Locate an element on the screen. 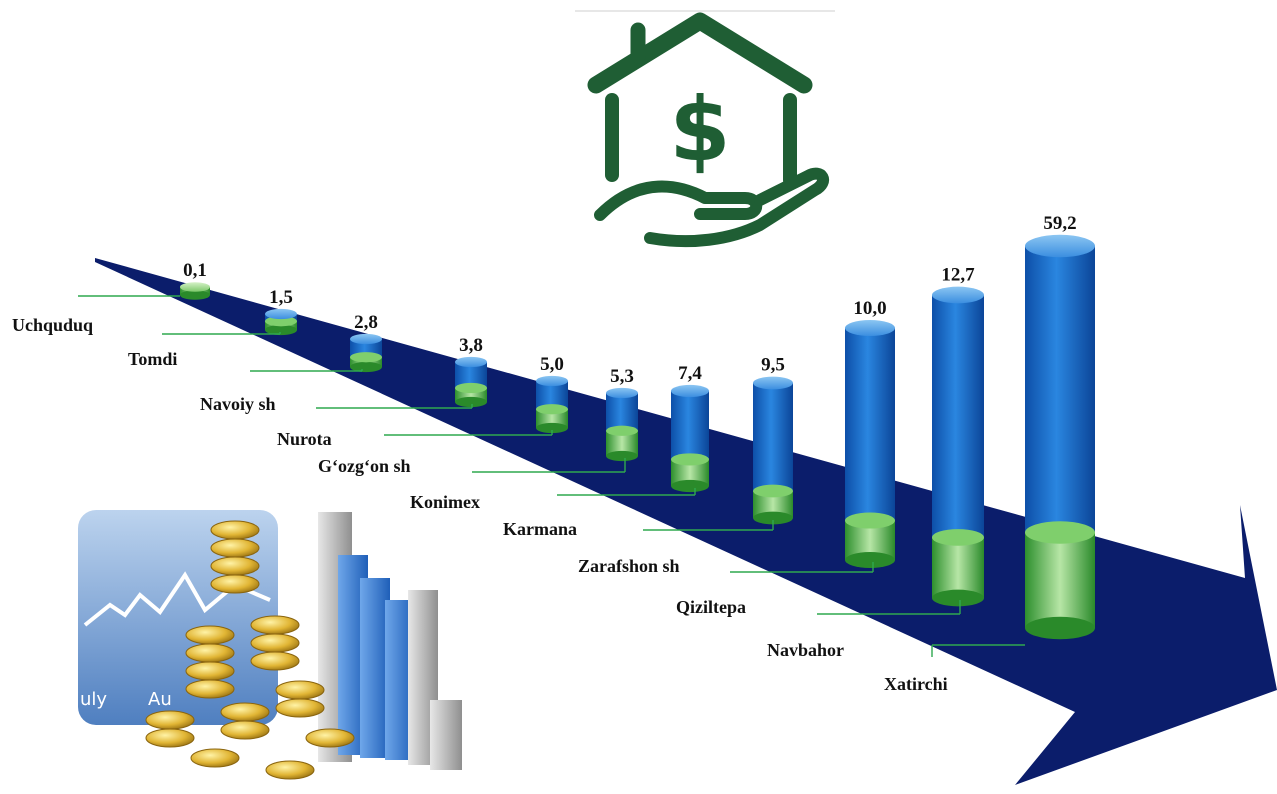 The height and width of the screenshot is (794, 1277). category-label: Konimex is located at coordinates (445, 502).